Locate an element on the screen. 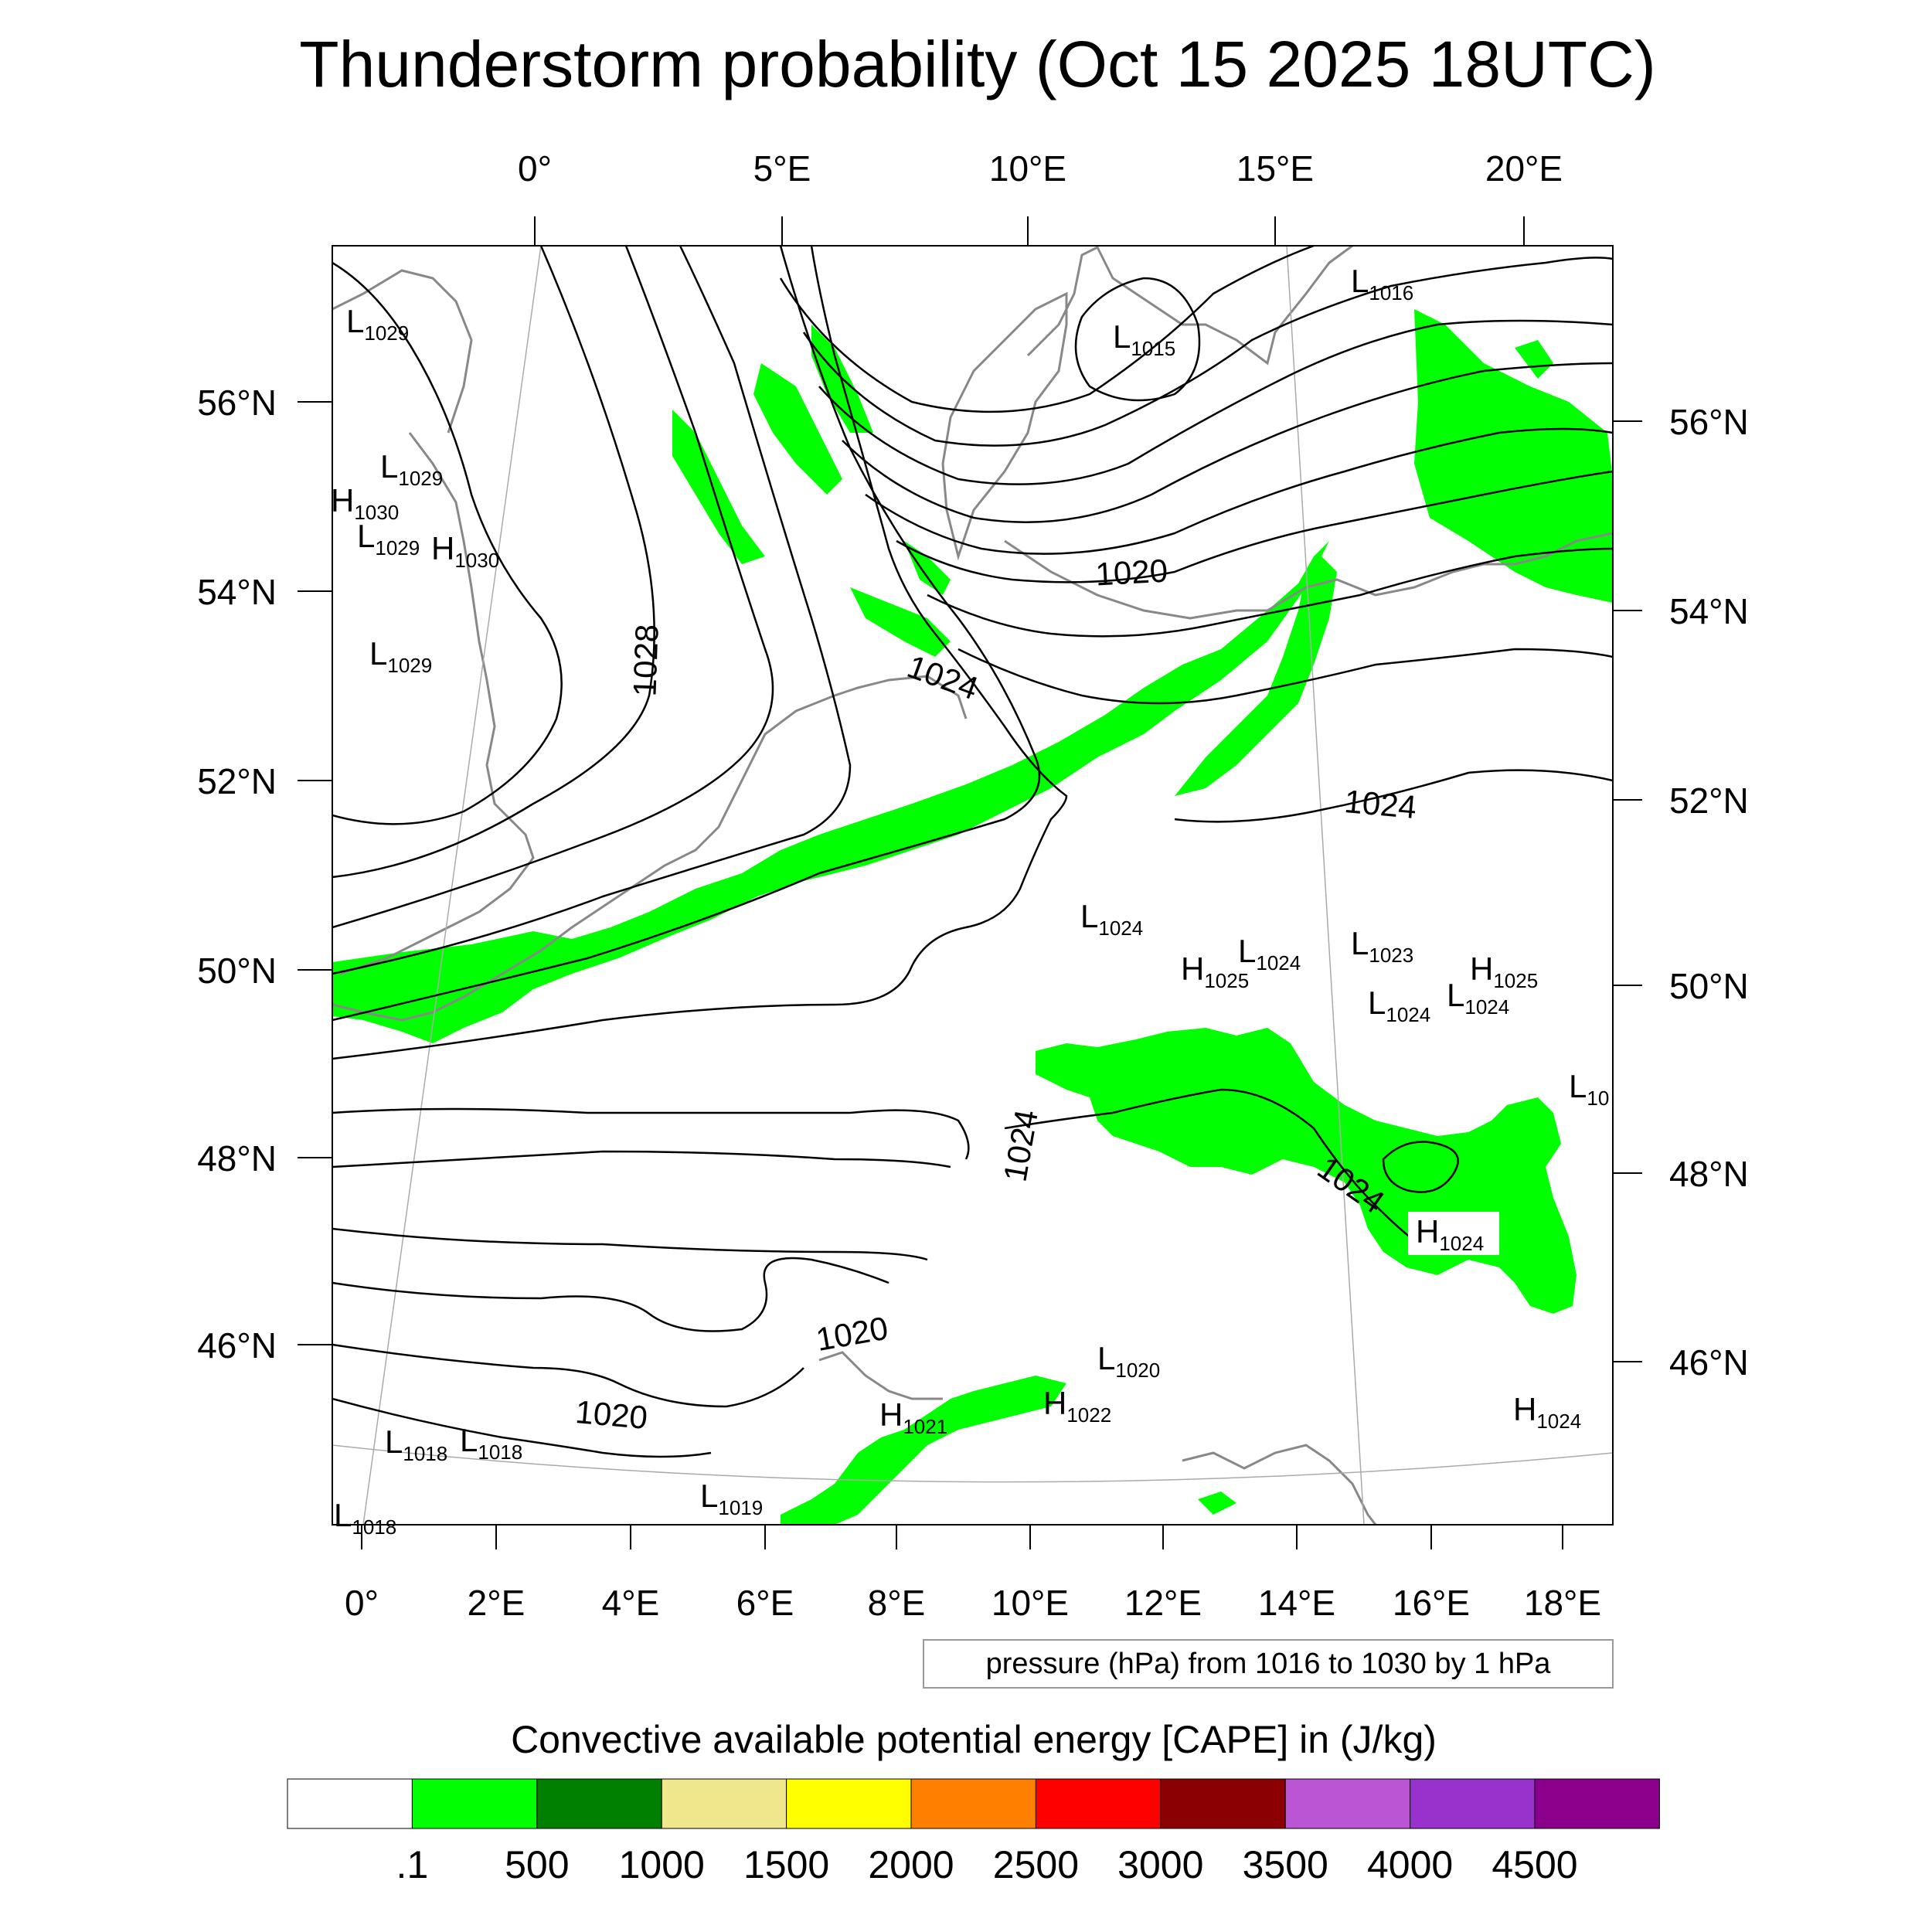  bottom-axis-label: 16°E is located at coordinates (1432, 1603).